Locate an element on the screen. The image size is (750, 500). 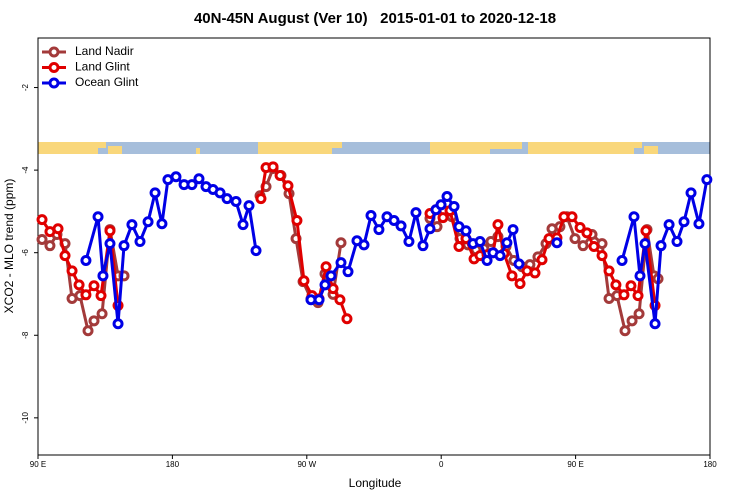
series-line is located at coordinates (664, 251).